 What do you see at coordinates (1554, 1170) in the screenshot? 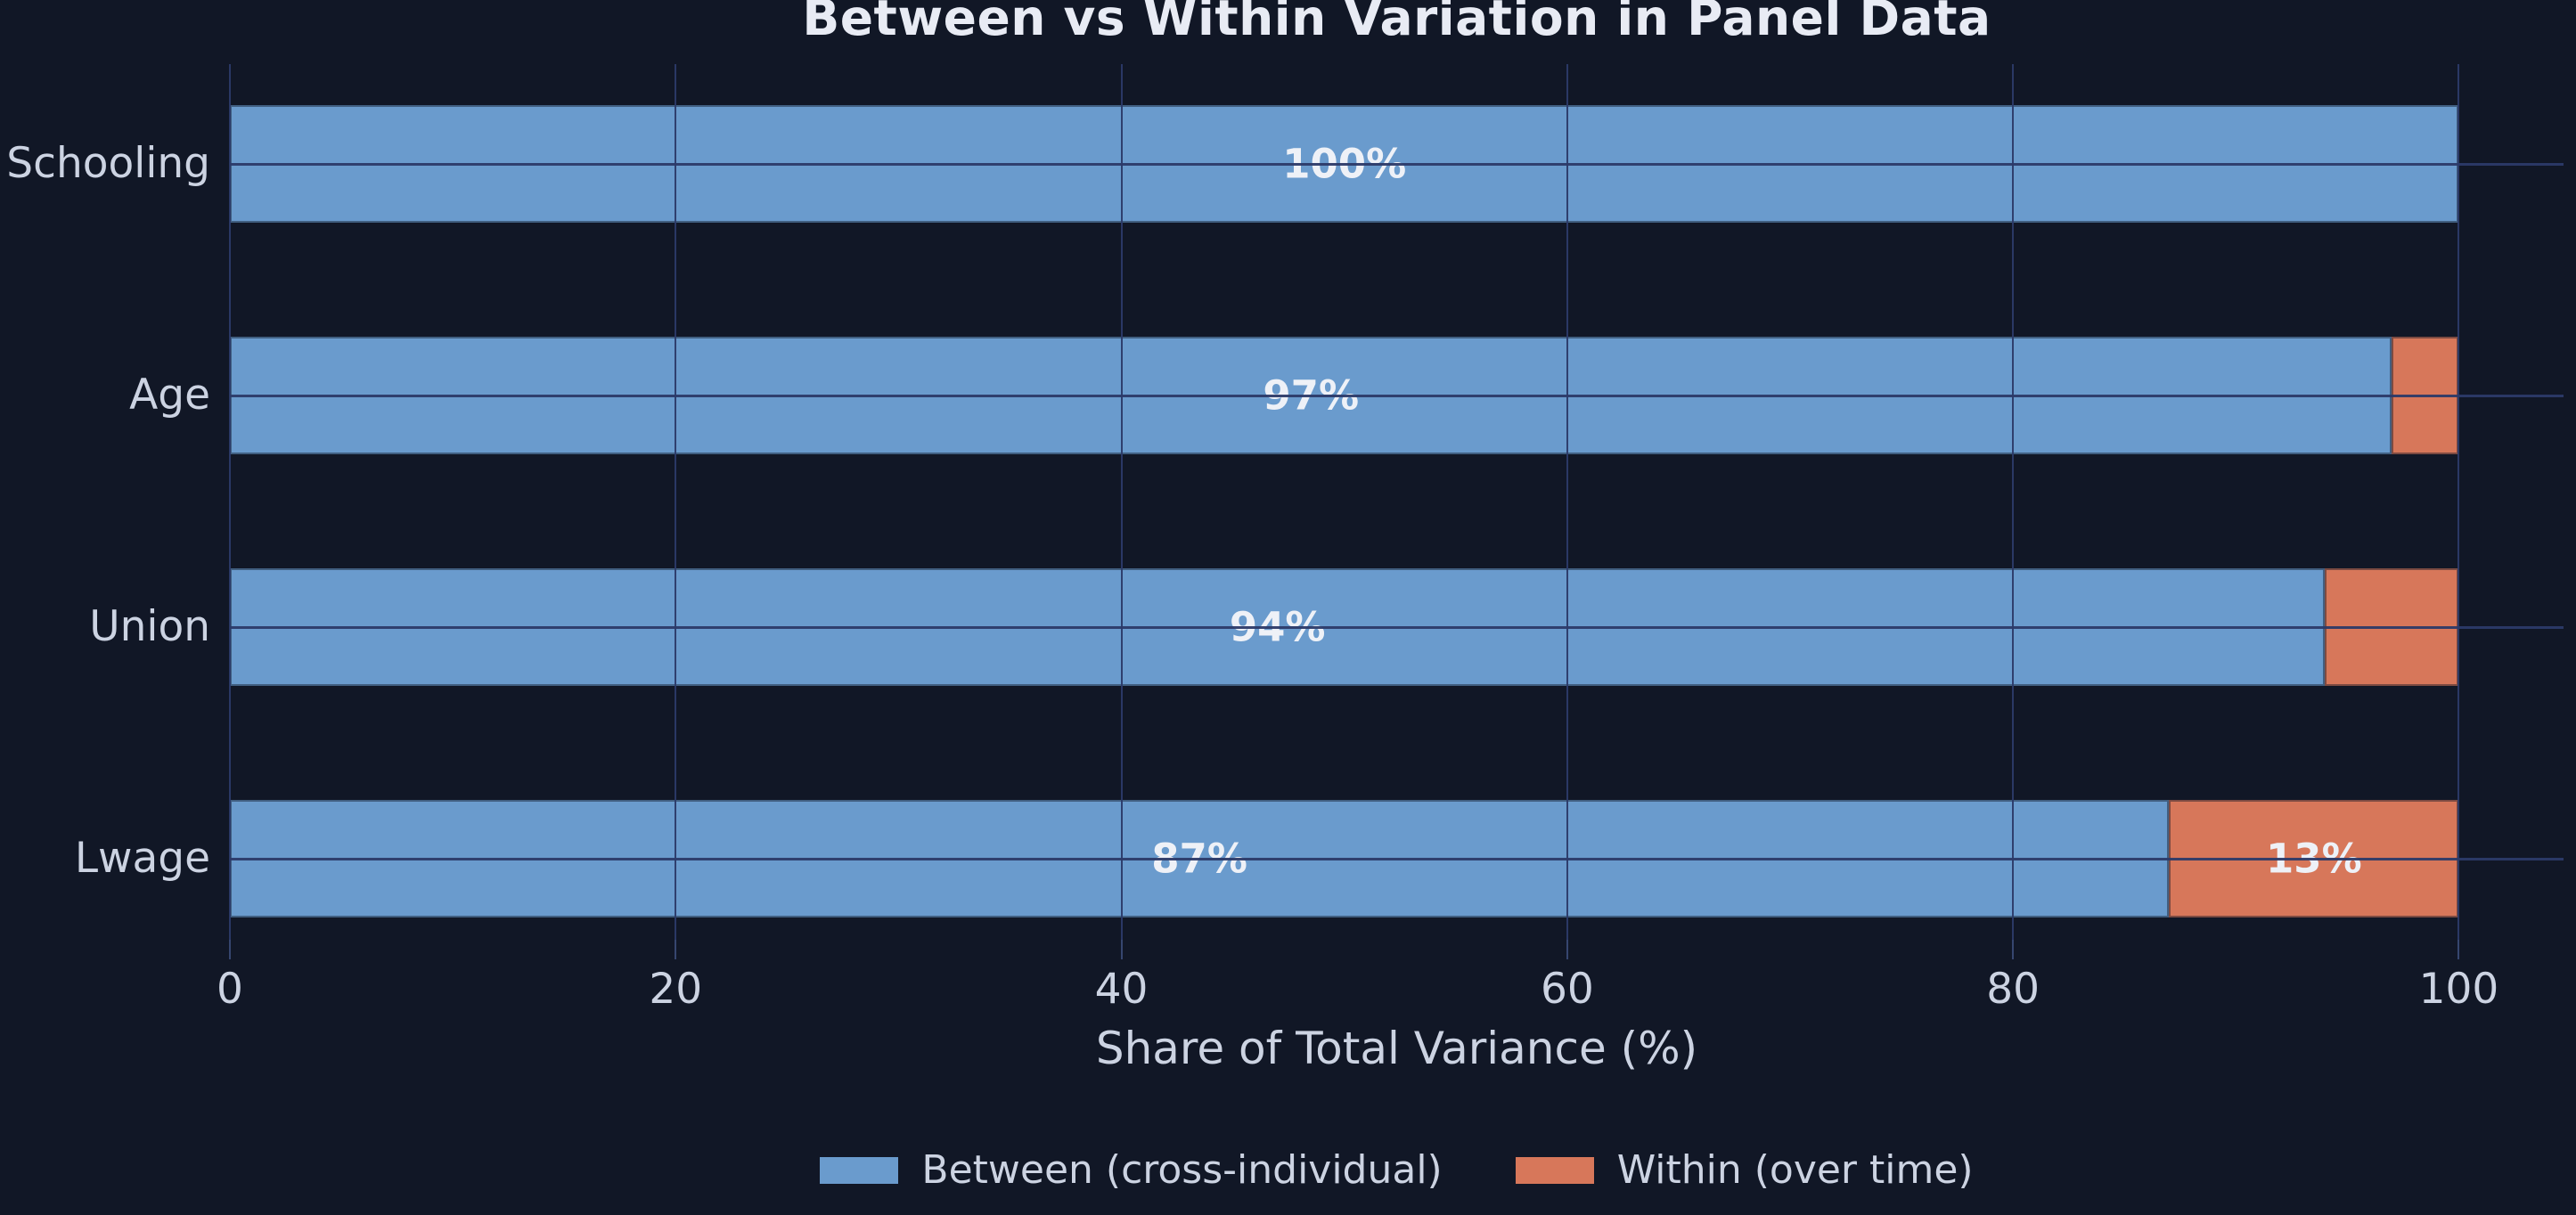
I see `legend-swatch-within-icon` at bounding box center [1554, 1170].